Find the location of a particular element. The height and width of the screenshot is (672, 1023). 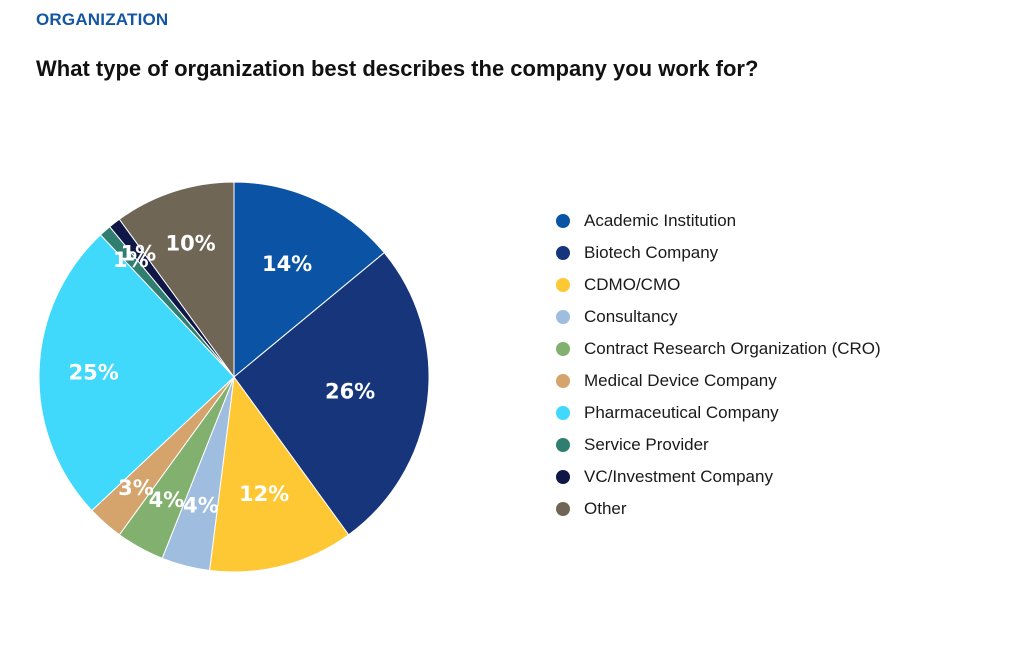

legend-item: Academic Institution is located at coordinates (718, 221).